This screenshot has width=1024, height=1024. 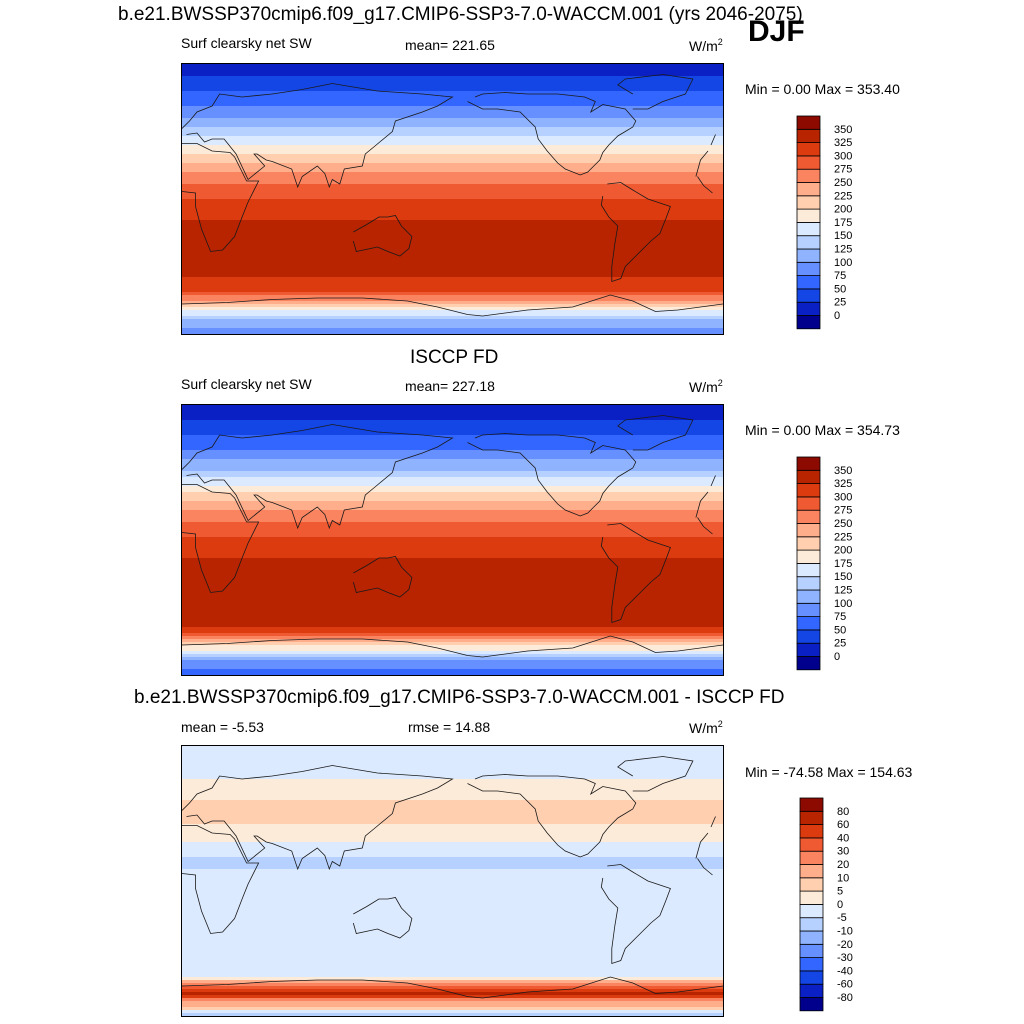 What do you see at coordinates (836, 563) in the screenshot?
I see `panel2-colorbar: 0 25 50 75 100 125 150 175 200 225 250 275 300 325 350` at bounding box center [836, 563].